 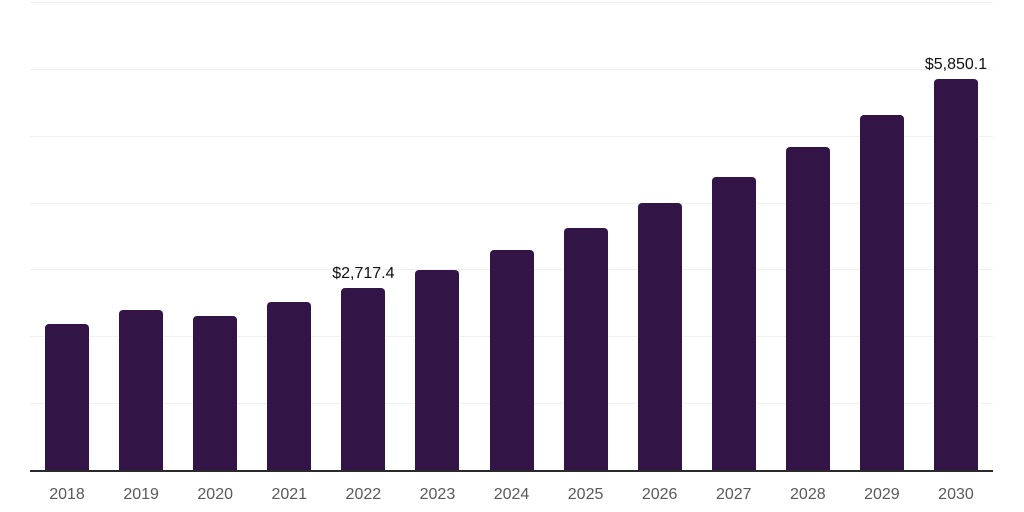 I want to click on bar-2028, so click(x=807, y=308).